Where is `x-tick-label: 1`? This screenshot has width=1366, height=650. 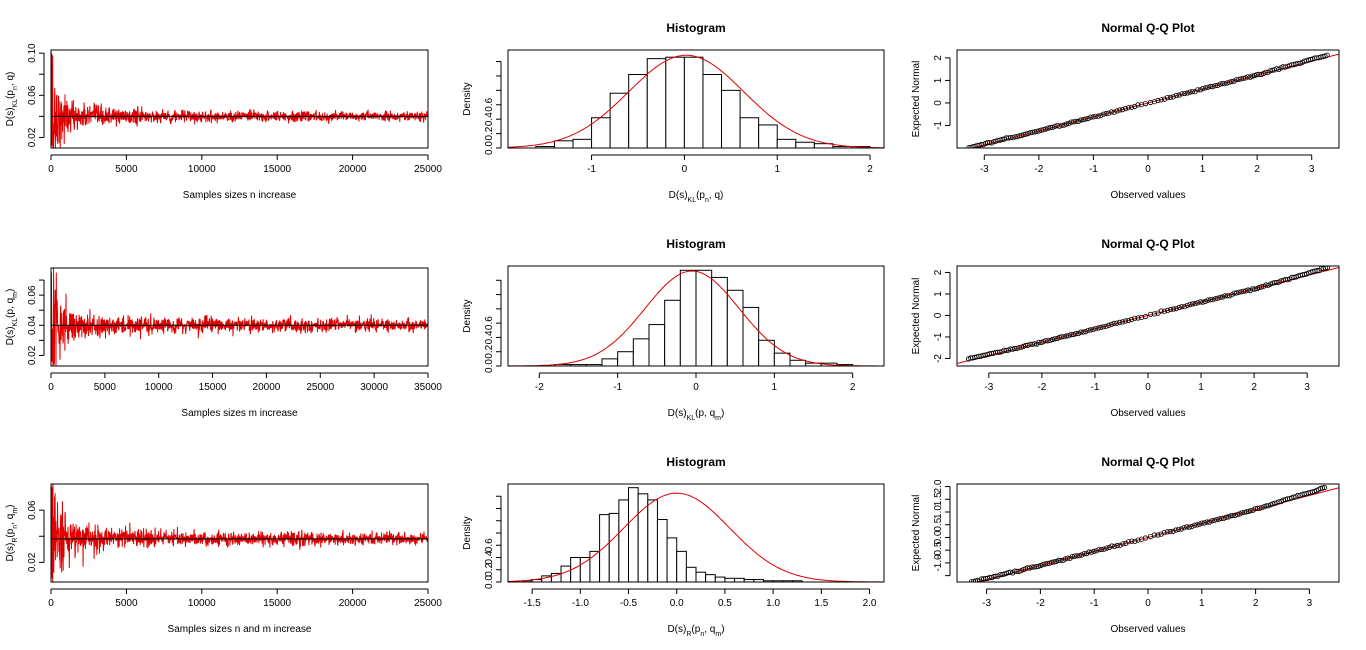 x-tick-label: 1 is located at coordinates (1201, 387).